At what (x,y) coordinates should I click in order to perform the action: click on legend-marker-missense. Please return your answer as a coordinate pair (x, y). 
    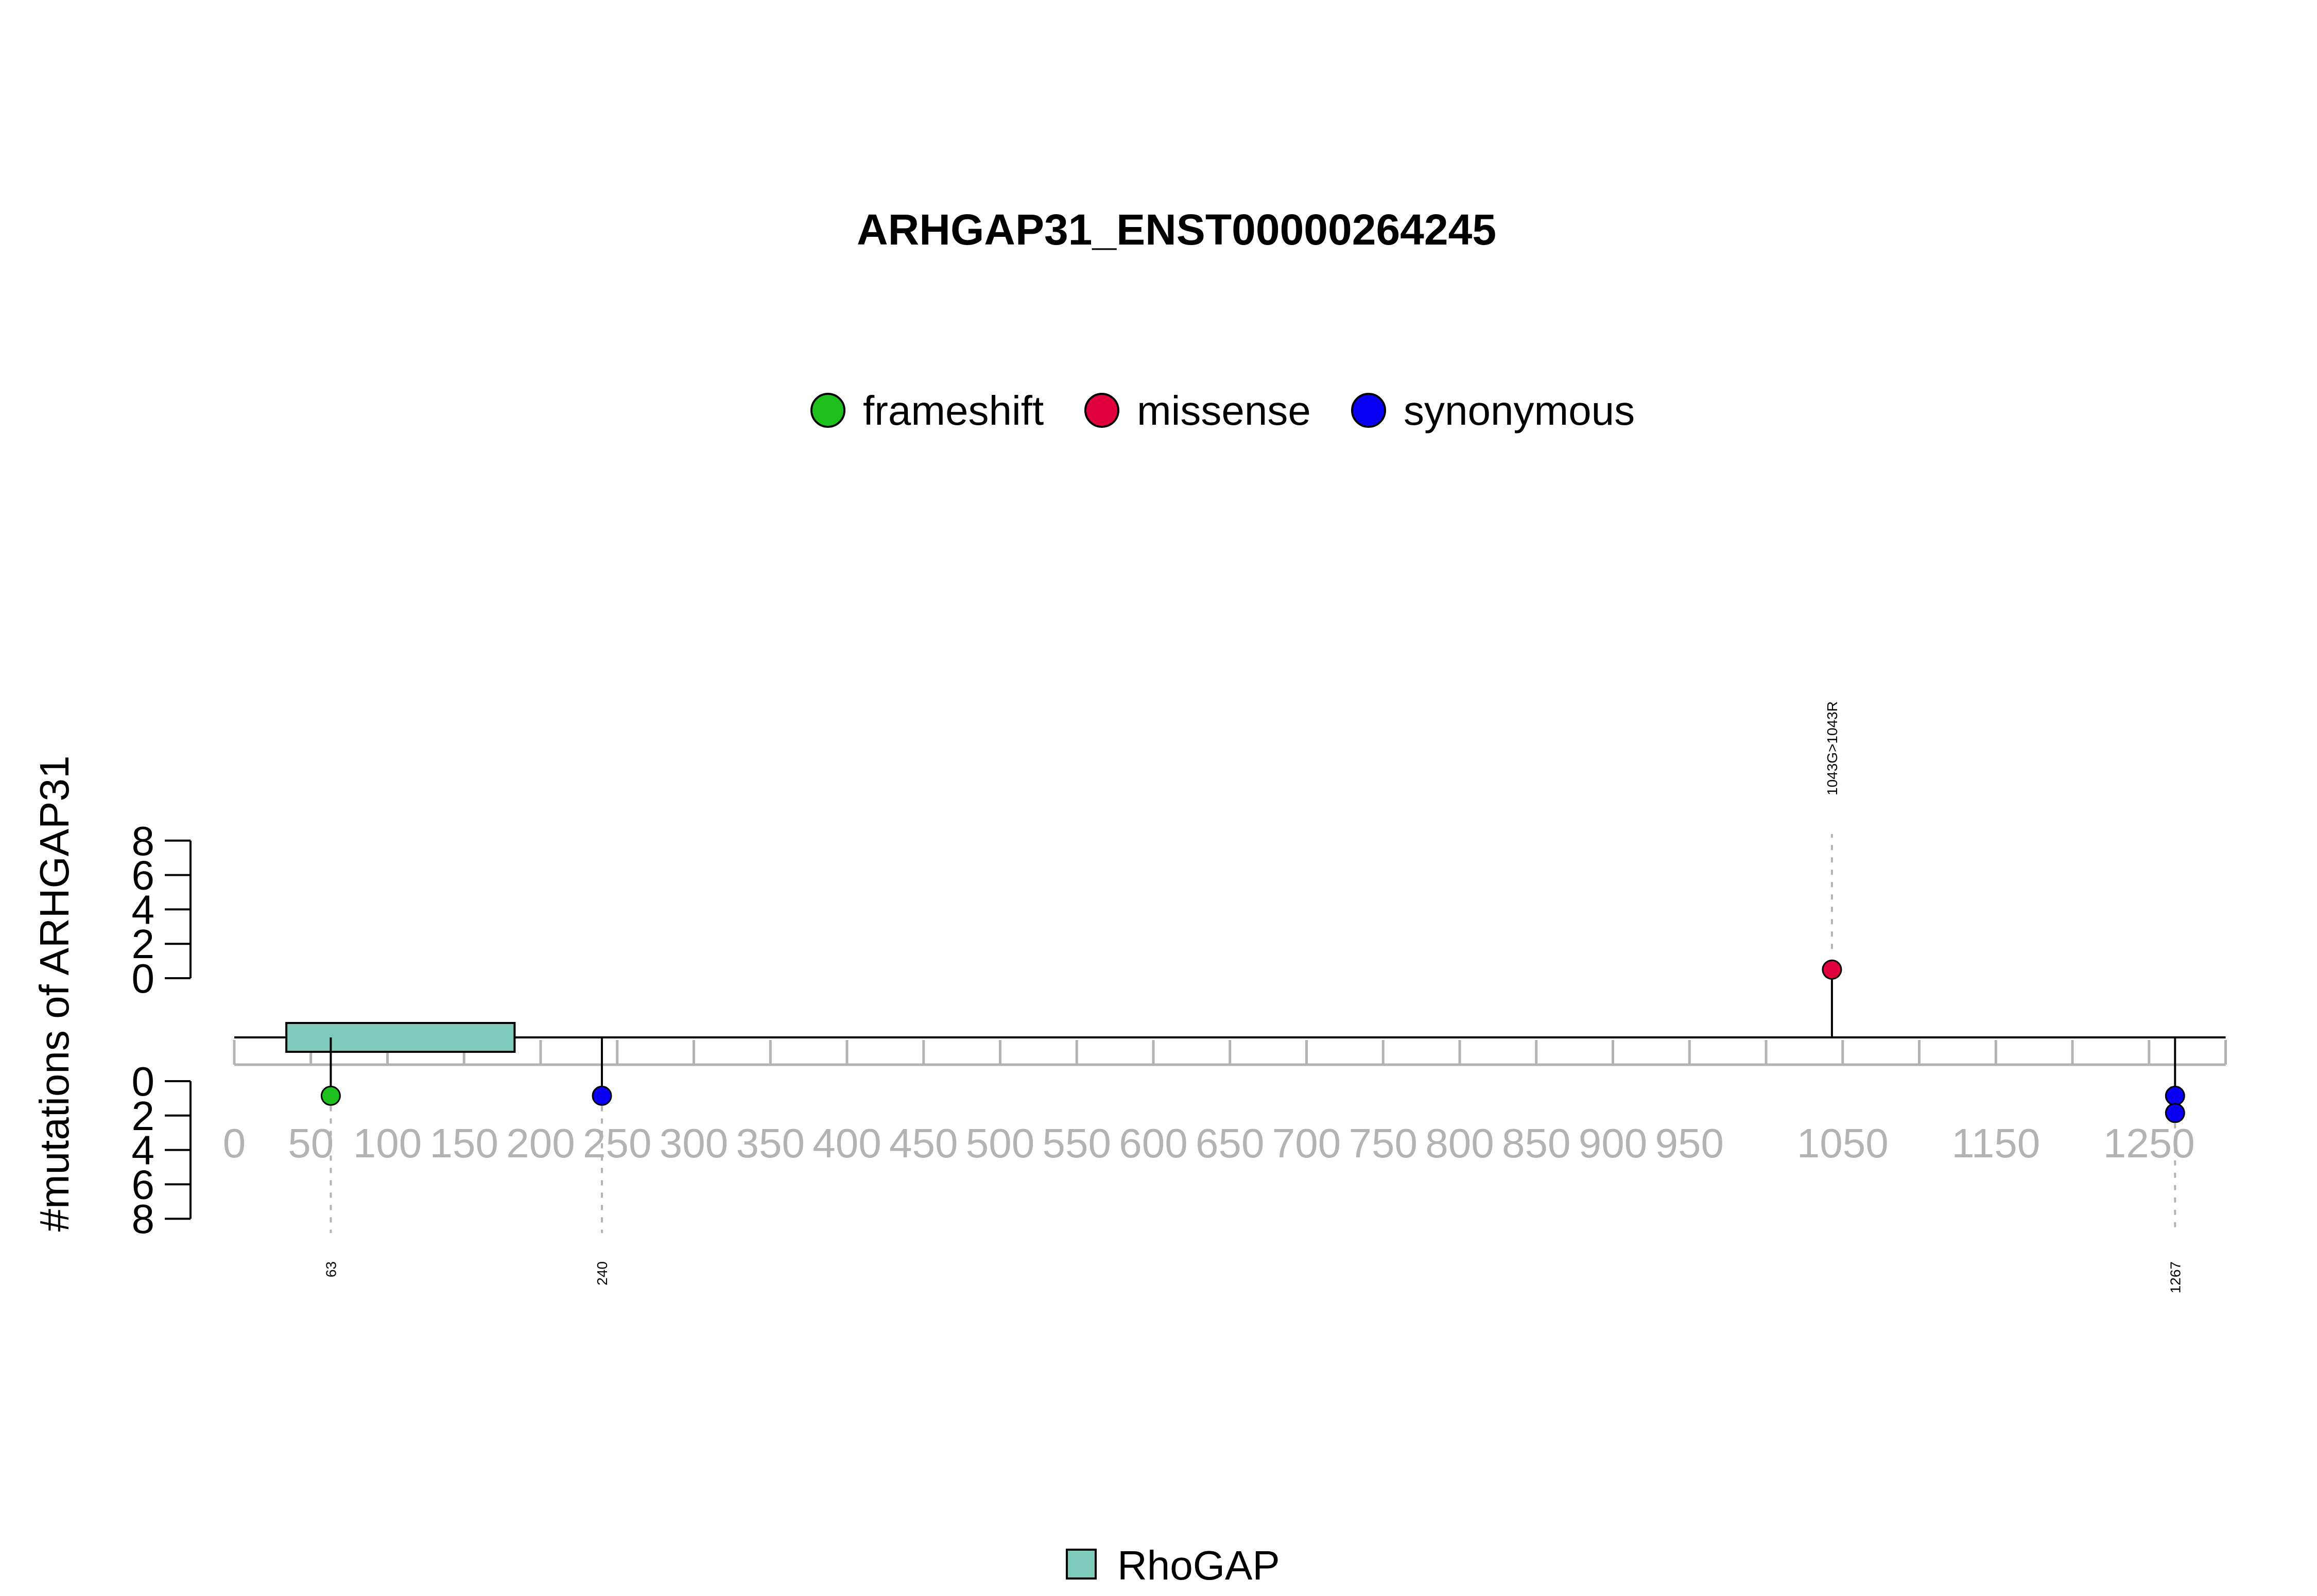
    Looking at the image, I should click on (1101, 411).